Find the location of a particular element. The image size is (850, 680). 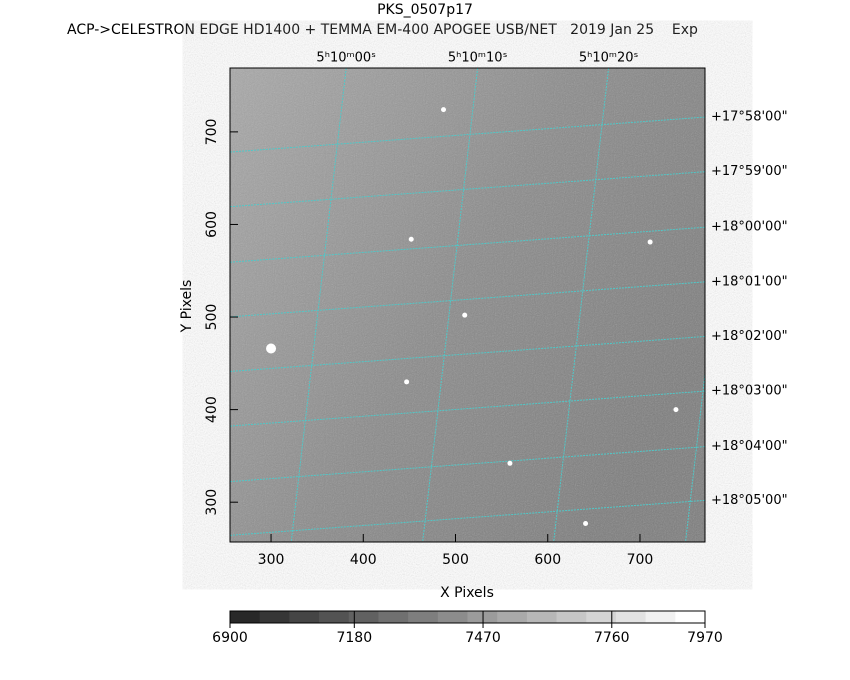

x-tick-label: 300 is located at coordinates (271, 560).